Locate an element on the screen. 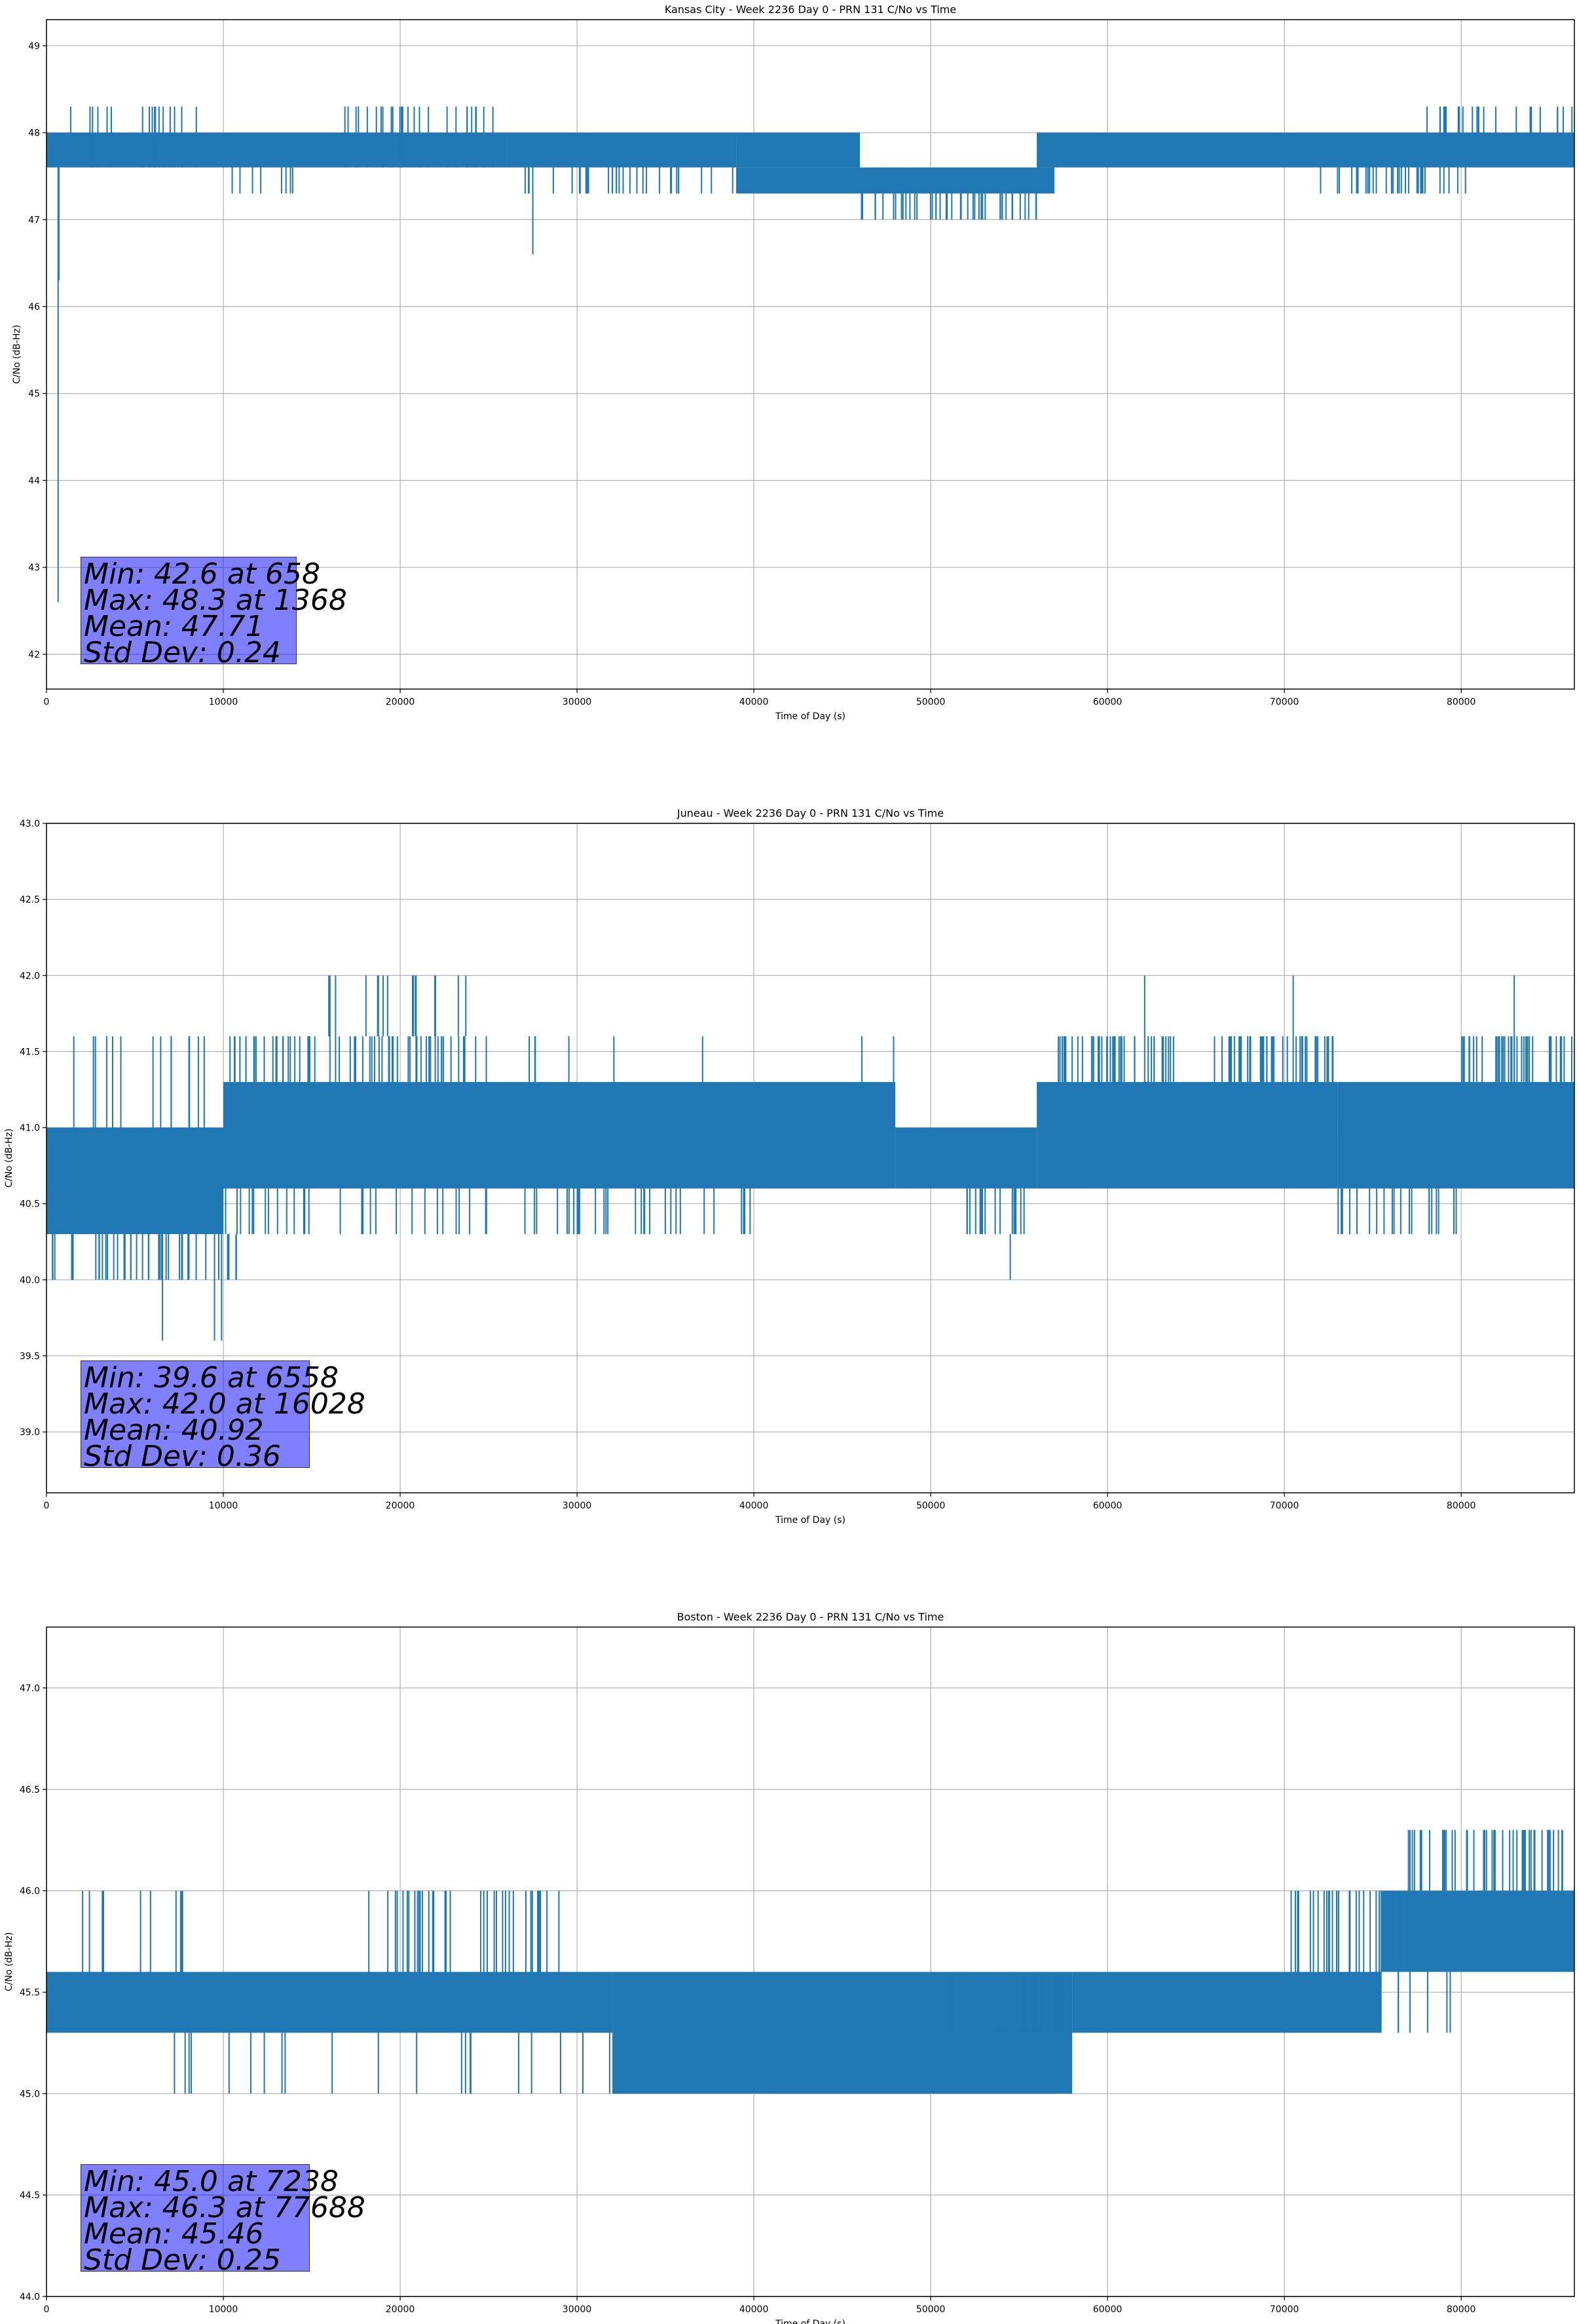  y-tick-label: 45.0 is located at coordinates (30, 2094).